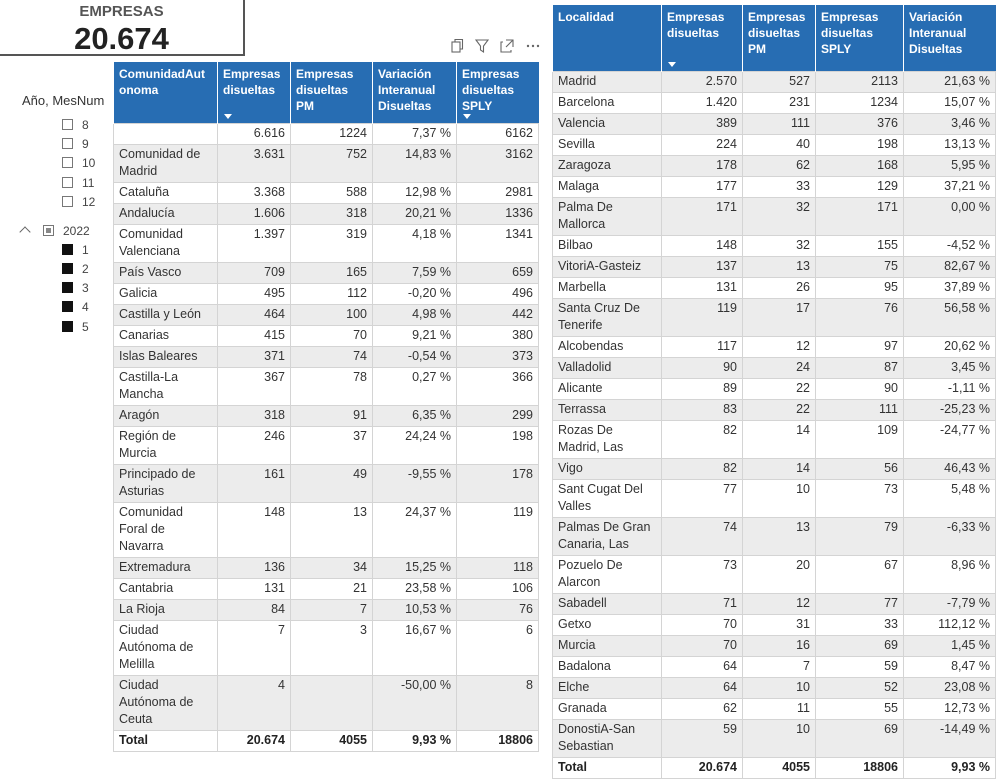  What do you see at coordinates (607, 245) in the screenshot?
I see `row-label-cell: Bilbao` at bounding box center [607, 245].